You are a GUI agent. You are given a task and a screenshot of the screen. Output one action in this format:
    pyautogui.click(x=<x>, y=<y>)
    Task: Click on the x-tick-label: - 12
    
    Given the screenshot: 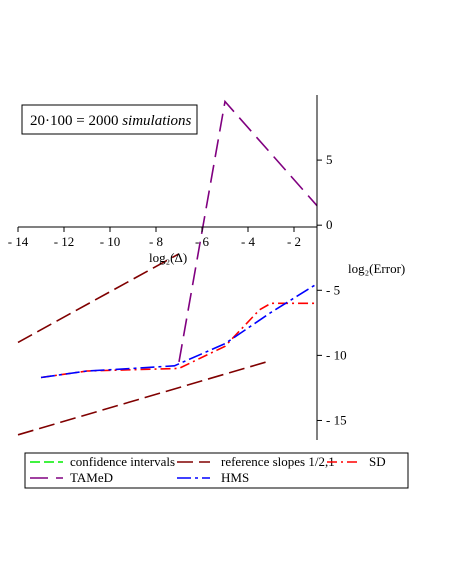 What is the action you would take?
    pyautogui.click(x=64, y=241)
    